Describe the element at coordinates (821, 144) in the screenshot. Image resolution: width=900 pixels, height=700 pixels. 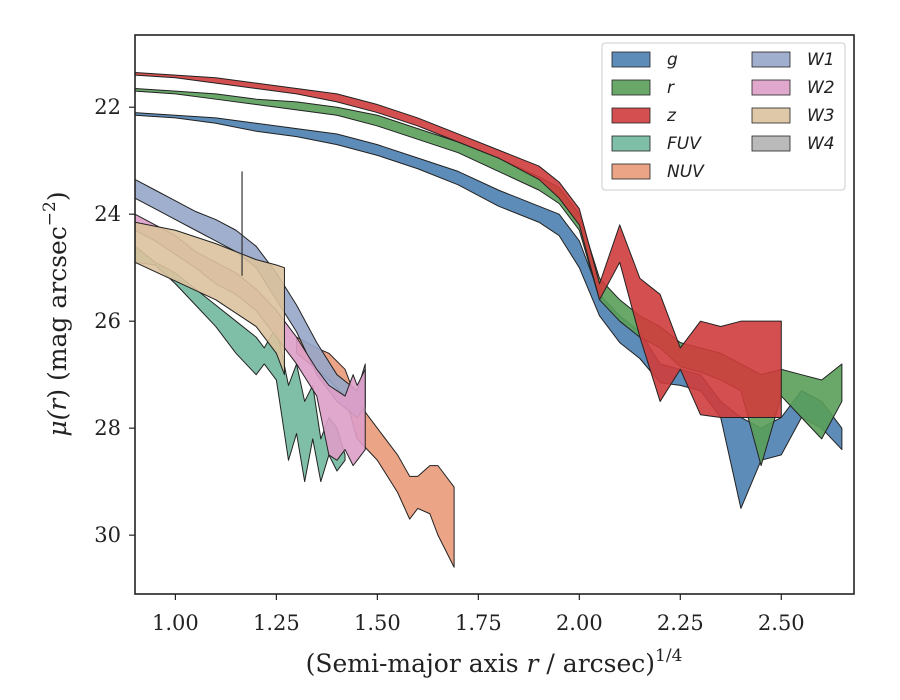
I see `legend-label: W4` at that location.